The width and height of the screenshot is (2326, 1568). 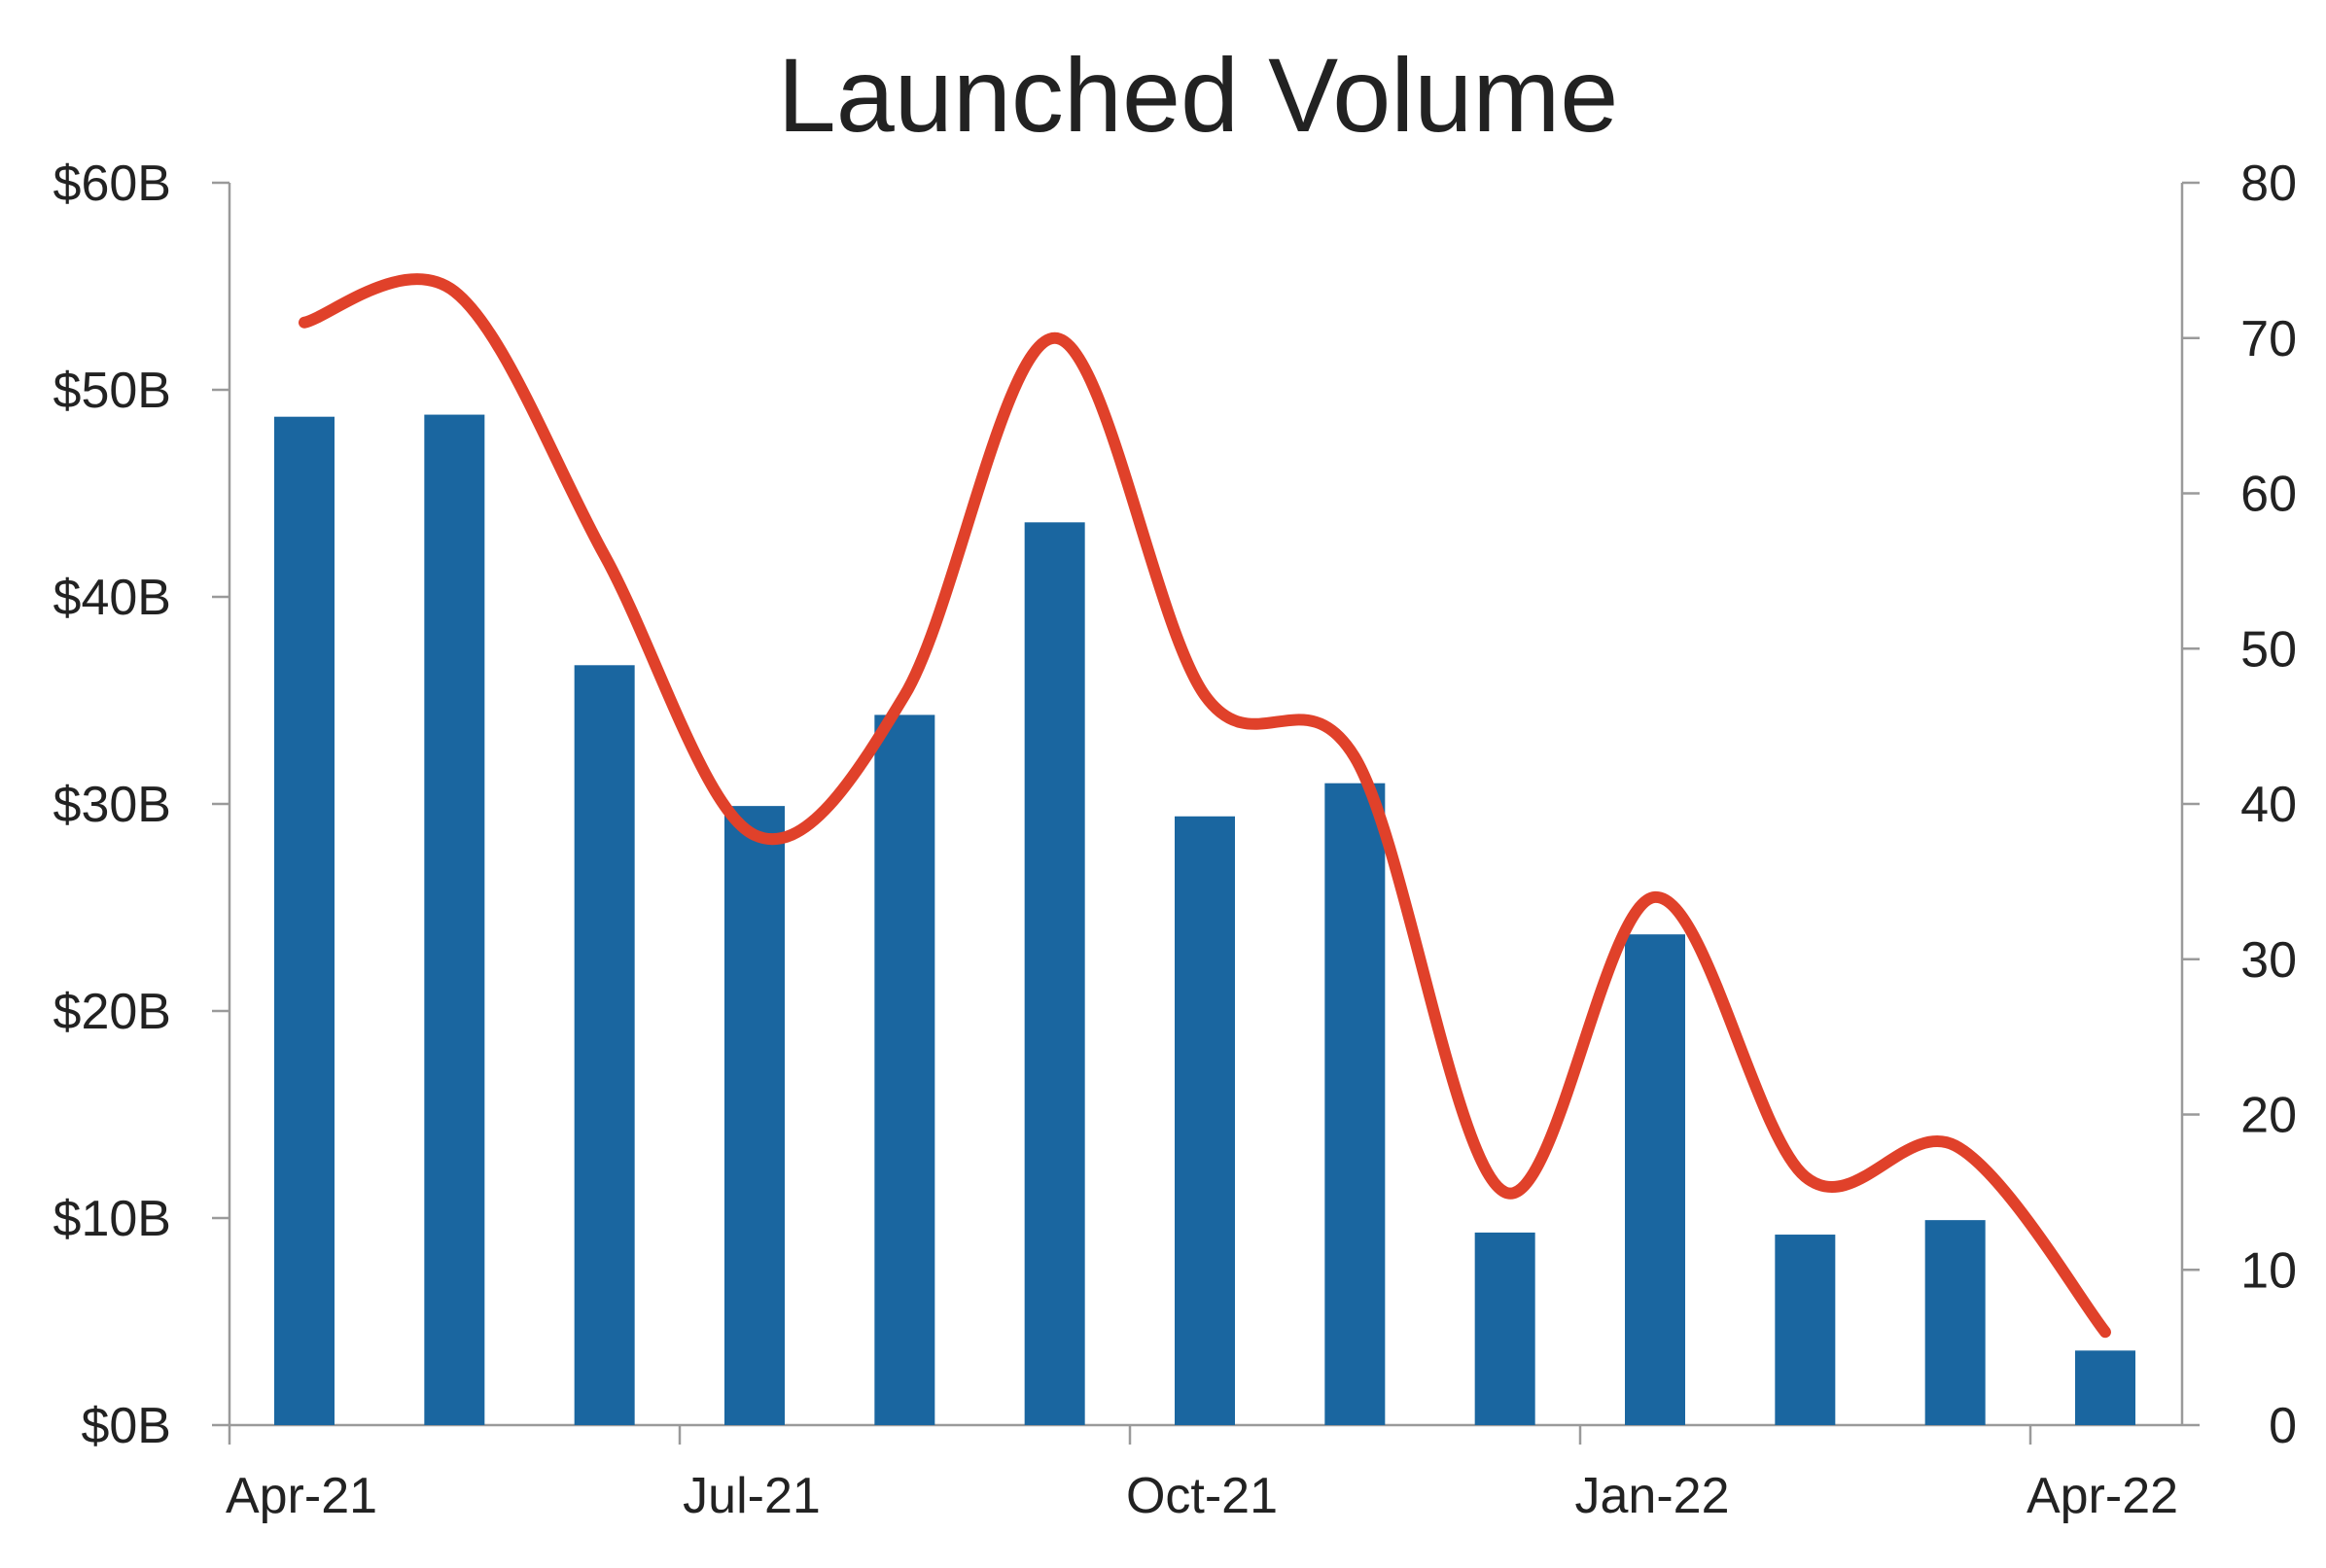 I want to click on right-tick-label: 80, so click(x=2268, y=184).